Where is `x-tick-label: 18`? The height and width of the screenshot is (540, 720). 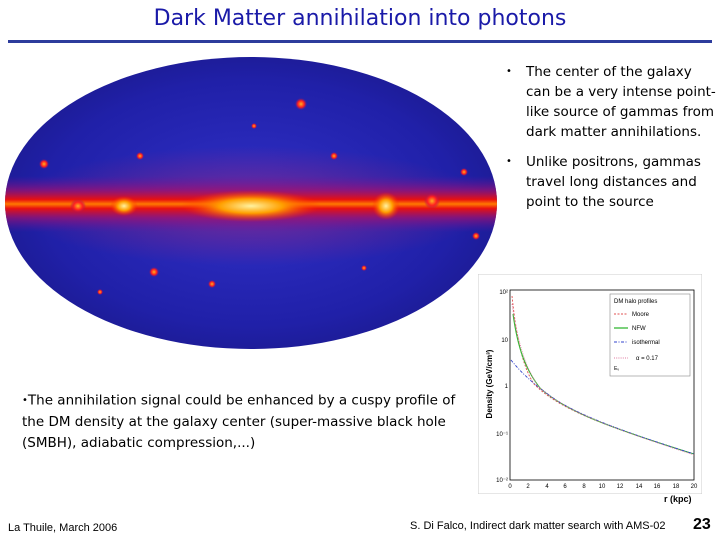
x-tick-label: 18 is located at coordinates (676, 487).